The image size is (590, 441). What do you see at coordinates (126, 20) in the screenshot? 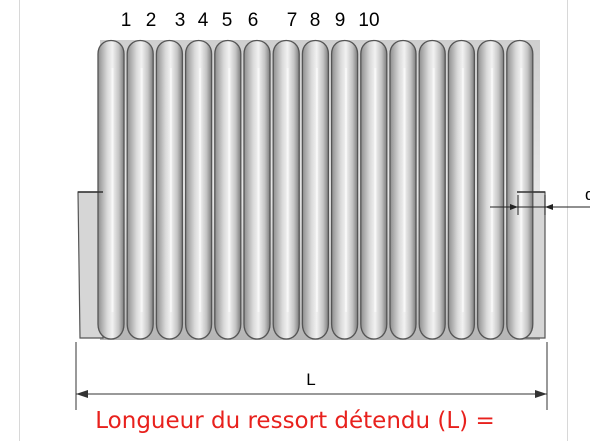
I see `coil-number-1: 1` at bounding box center [126, 20].